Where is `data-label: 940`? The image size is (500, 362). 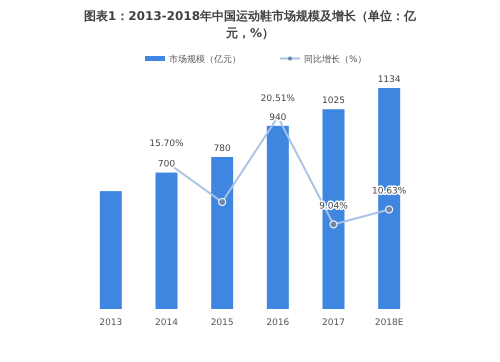
data-label: 940 is located at coordinates (278, 117).